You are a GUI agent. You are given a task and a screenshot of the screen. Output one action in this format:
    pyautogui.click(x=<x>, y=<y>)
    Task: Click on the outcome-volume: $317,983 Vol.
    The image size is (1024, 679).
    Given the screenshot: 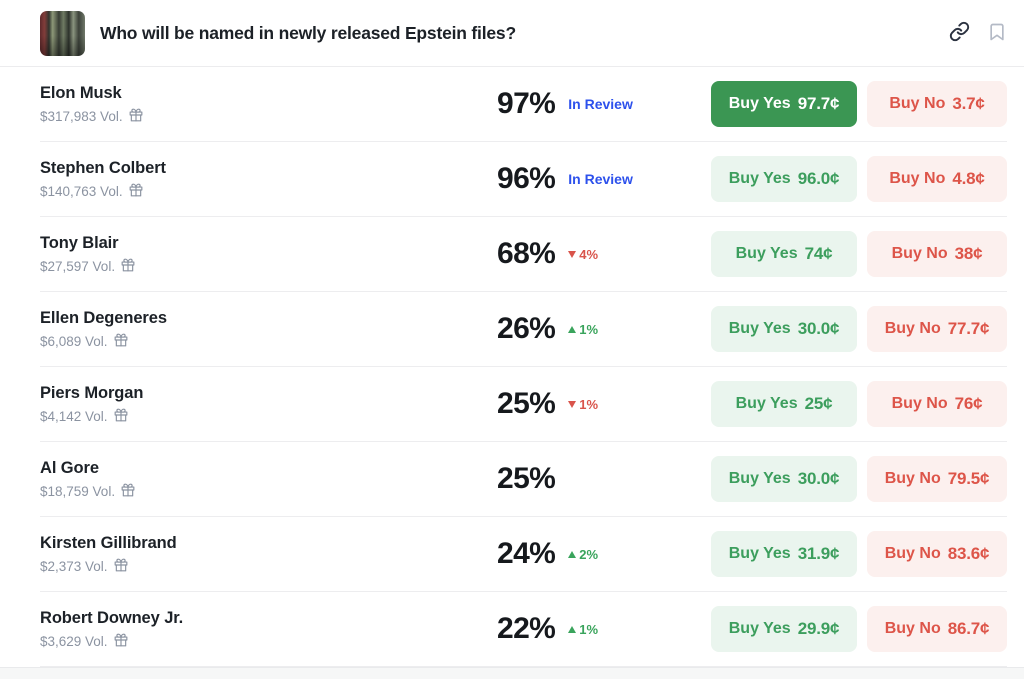 What is the action you would take?
    pyautogui.click(x=268, y=116)
    